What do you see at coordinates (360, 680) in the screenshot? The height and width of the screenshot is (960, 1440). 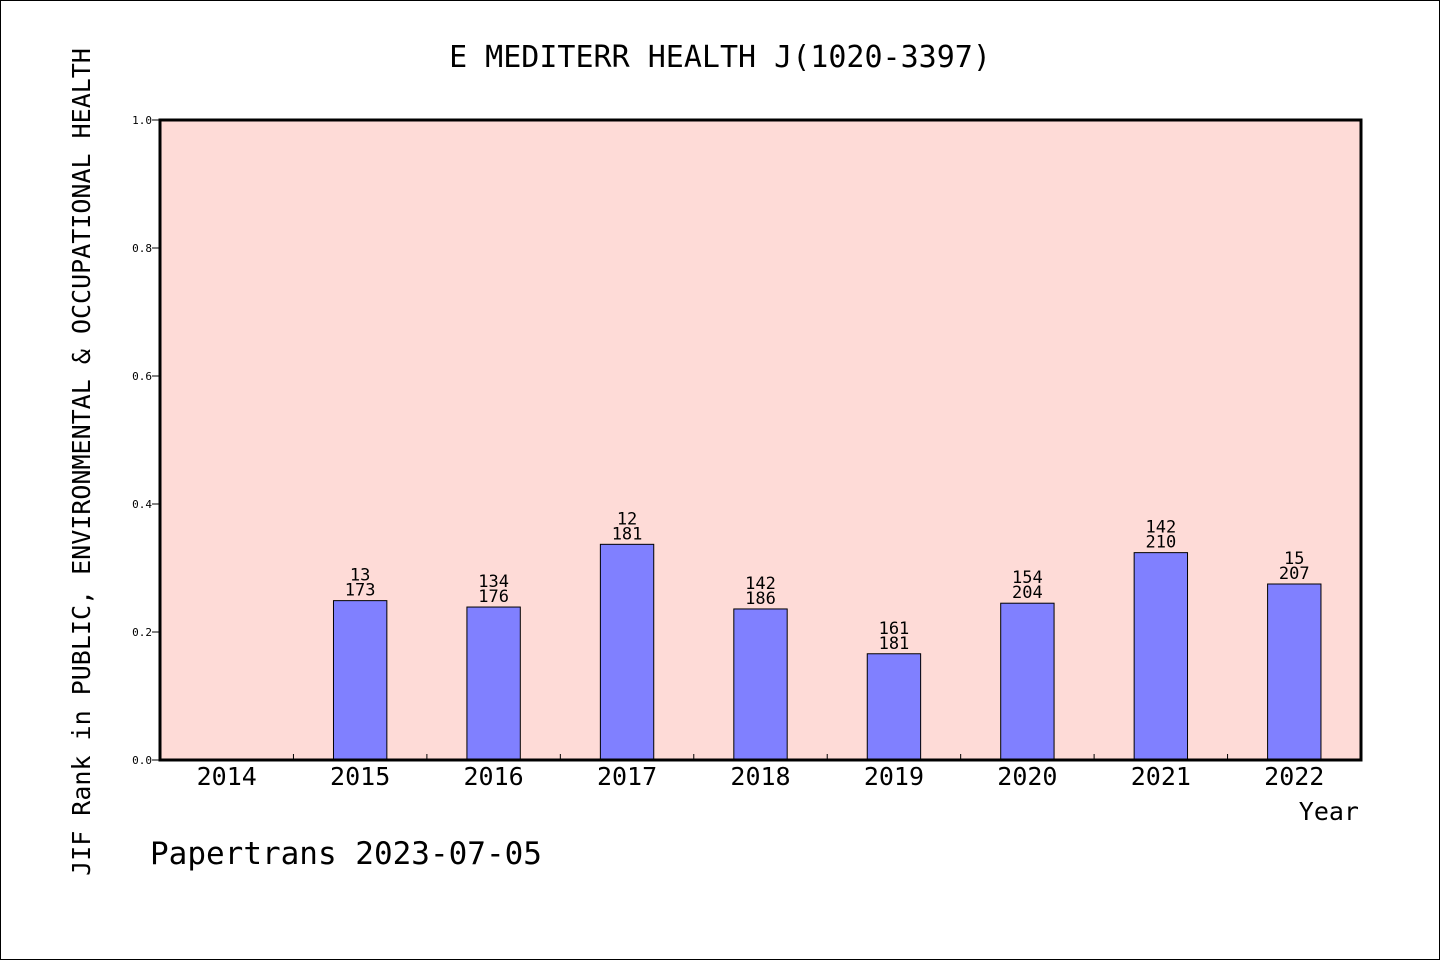 I see `bar-2015` at bounding box center [360, 680].